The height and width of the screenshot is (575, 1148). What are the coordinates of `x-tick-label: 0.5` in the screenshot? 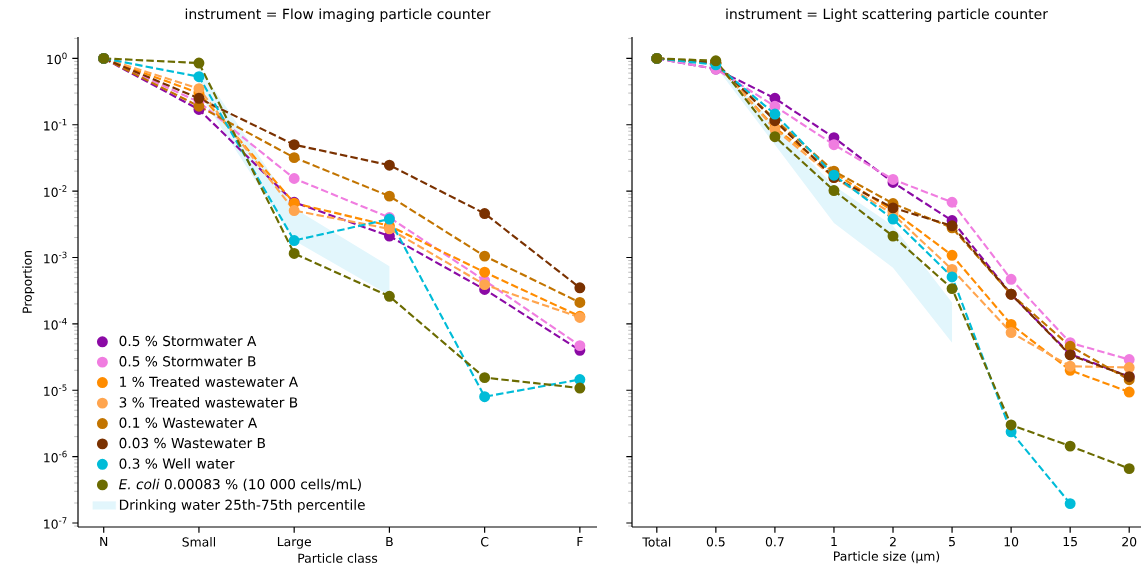 It's located at (715, 542).